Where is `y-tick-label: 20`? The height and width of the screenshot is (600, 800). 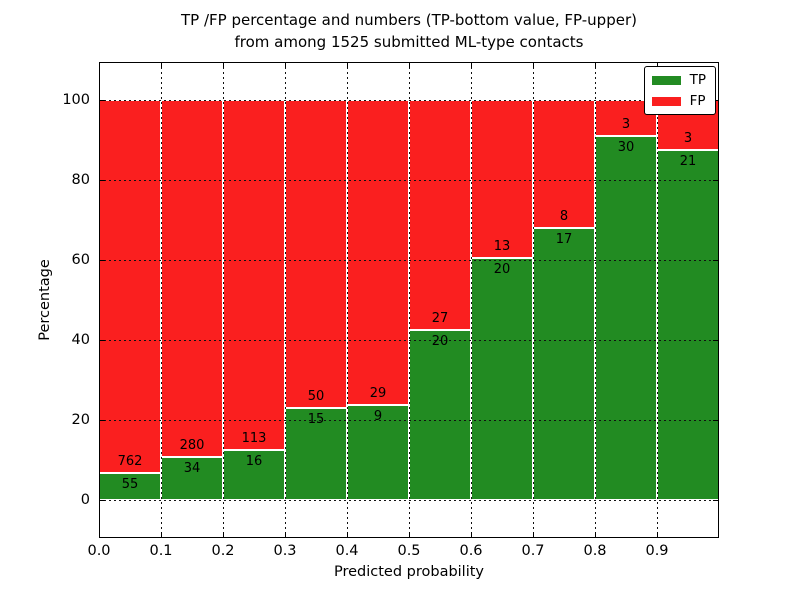
y-tick-label: 20 is located at coordinates (80, 419).